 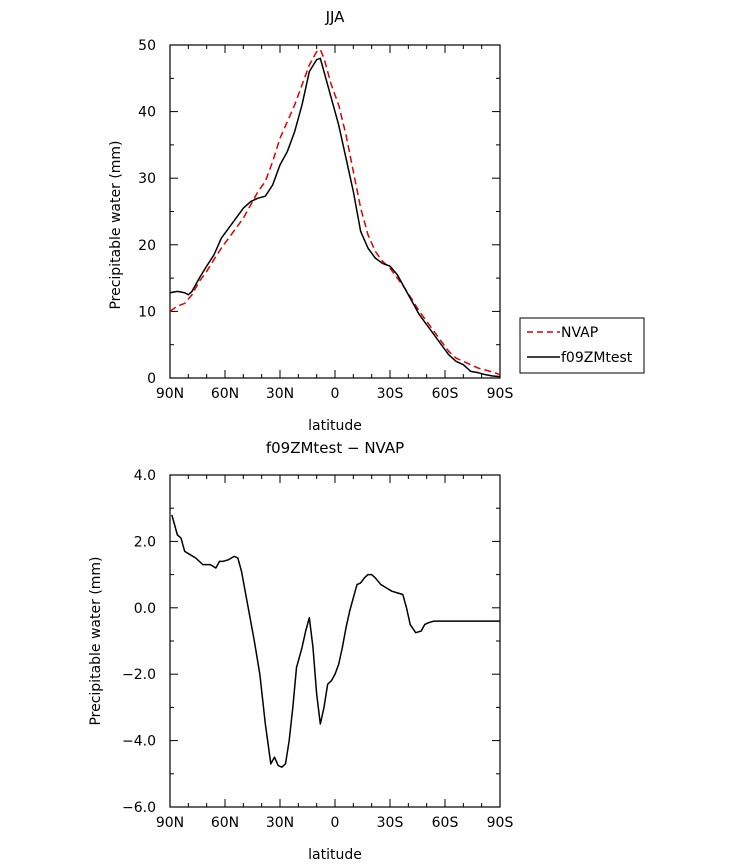 What do you see at coordinates (147, 179) in the screenshot?
I see `top-y-tick-label: 30` at bounding box center [147, 179].